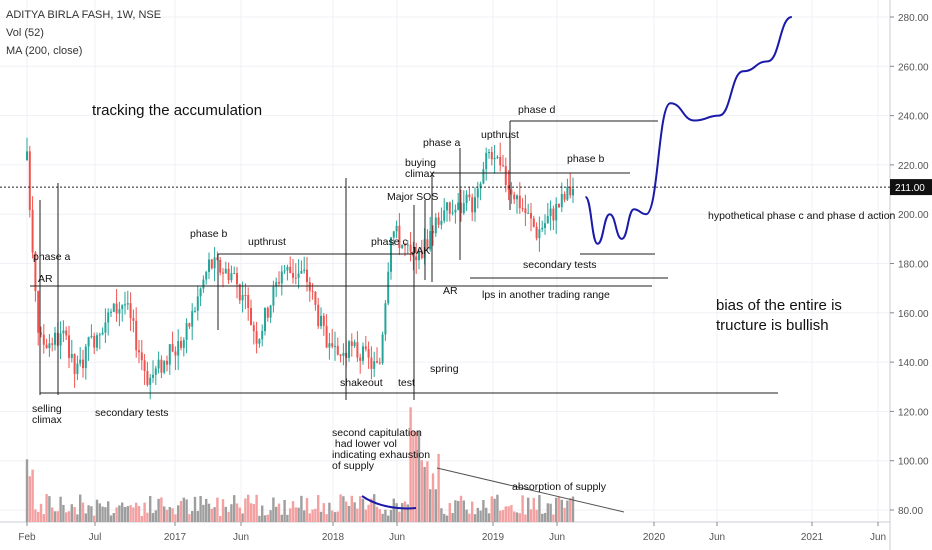 Image resolution: width=932 pixels, height=550 pixels. Describe the element at coordinates (333, 537) in the screenshot. I see `time-tick-label: 2018` at that location.